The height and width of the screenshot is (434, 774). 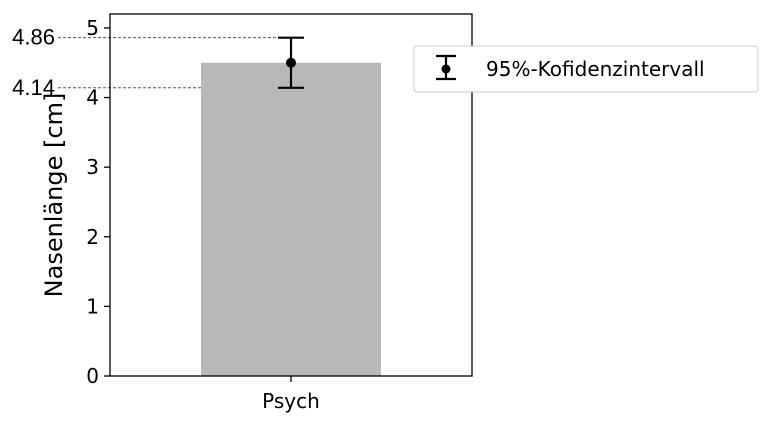 I want to click on y-axis-label: Nasenlänge [cm], so click(x=54, y=195).